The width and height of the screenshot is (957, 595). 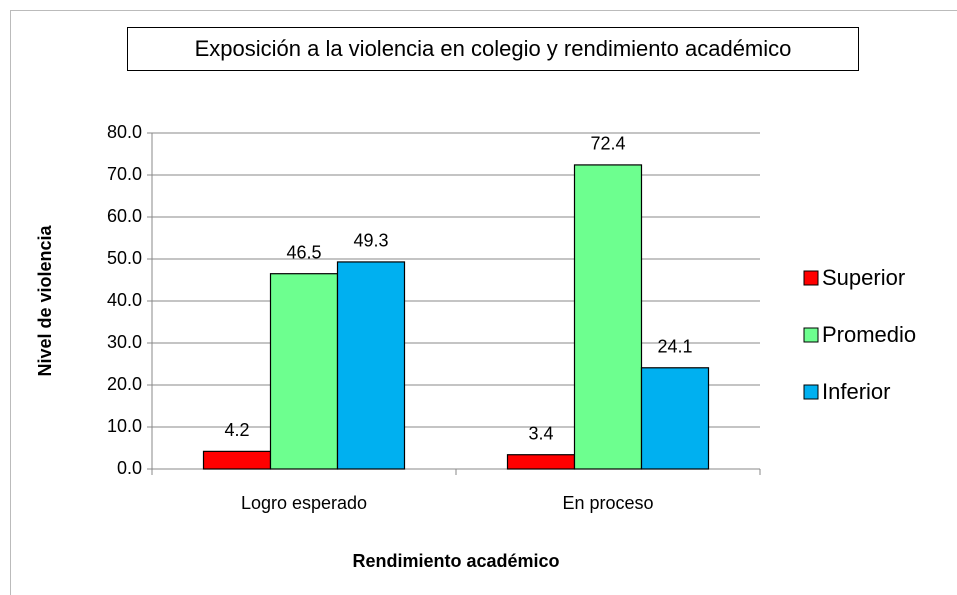 What do you see at coordinates (869, 334) in the screenshot?
I see `legend-label: Promedio` at bounding box center [869, 334].